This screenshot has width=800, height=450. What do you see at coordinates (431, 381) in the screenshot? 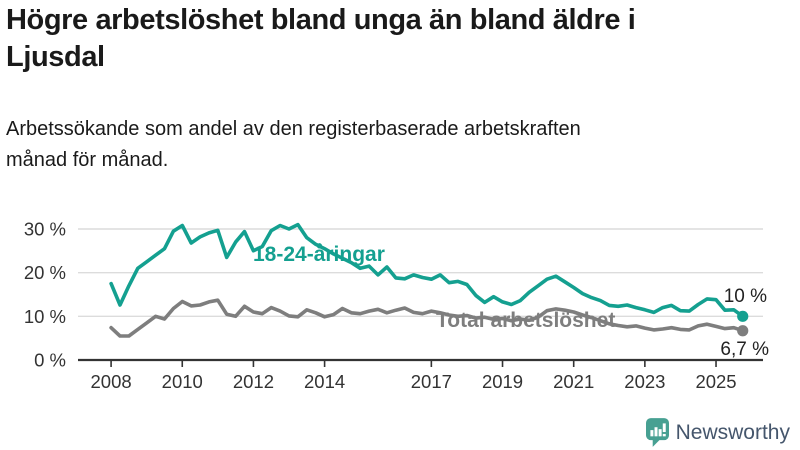
I see `x-tick-label-2017: 2017` at bounding box center [431, 381].